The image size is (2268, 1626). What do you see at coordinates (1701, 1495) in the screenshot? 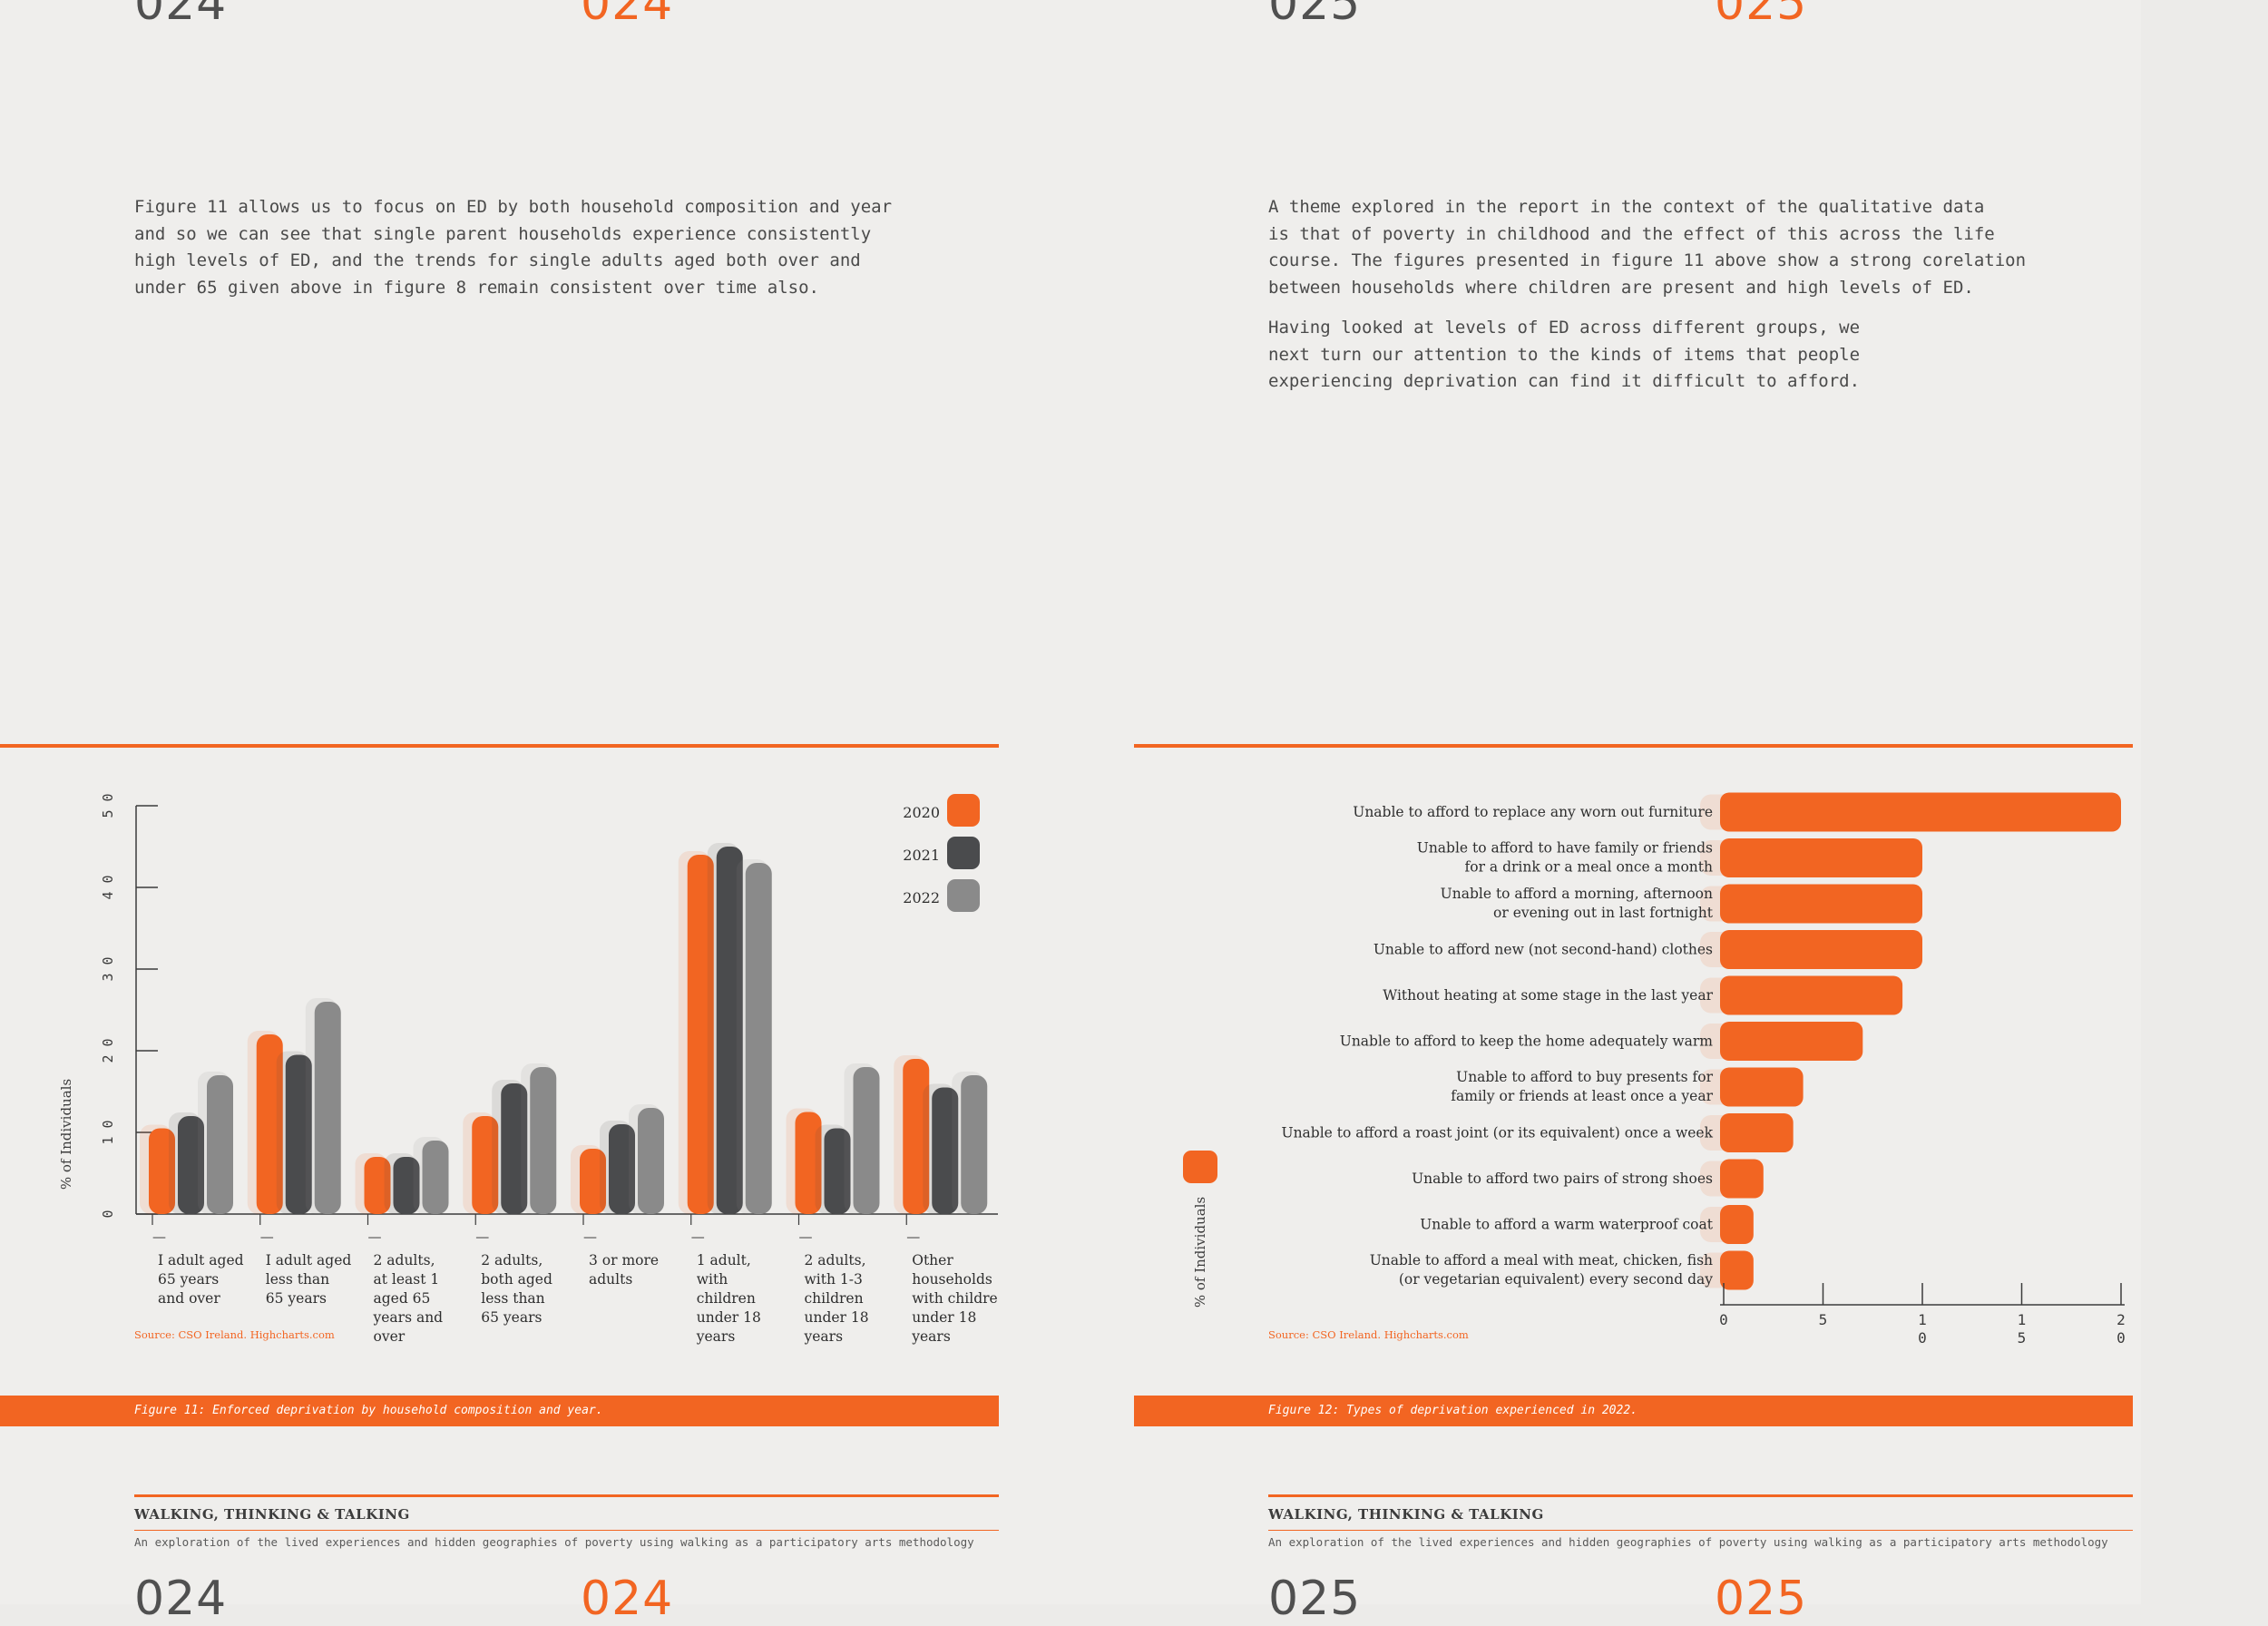
I see `right-footer-rule` at bounding box center [1701, 1495].